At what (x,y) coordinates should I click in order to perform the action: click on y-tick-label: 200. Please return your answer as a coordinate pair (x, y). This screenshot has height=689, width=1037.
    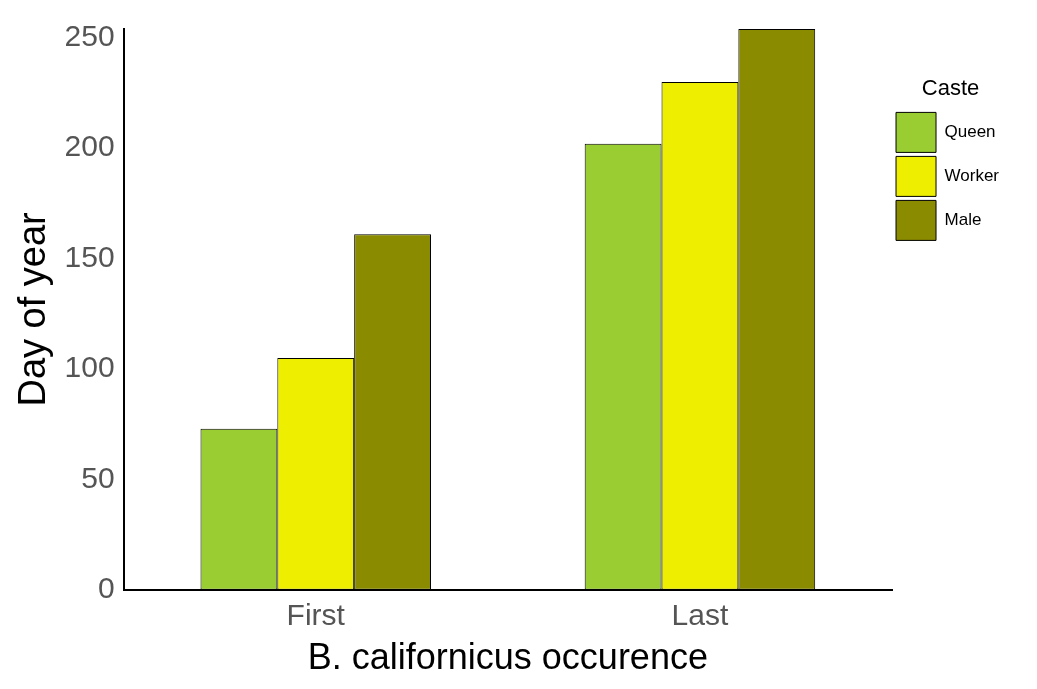
    Looking at the image, I should click on (89, 146).